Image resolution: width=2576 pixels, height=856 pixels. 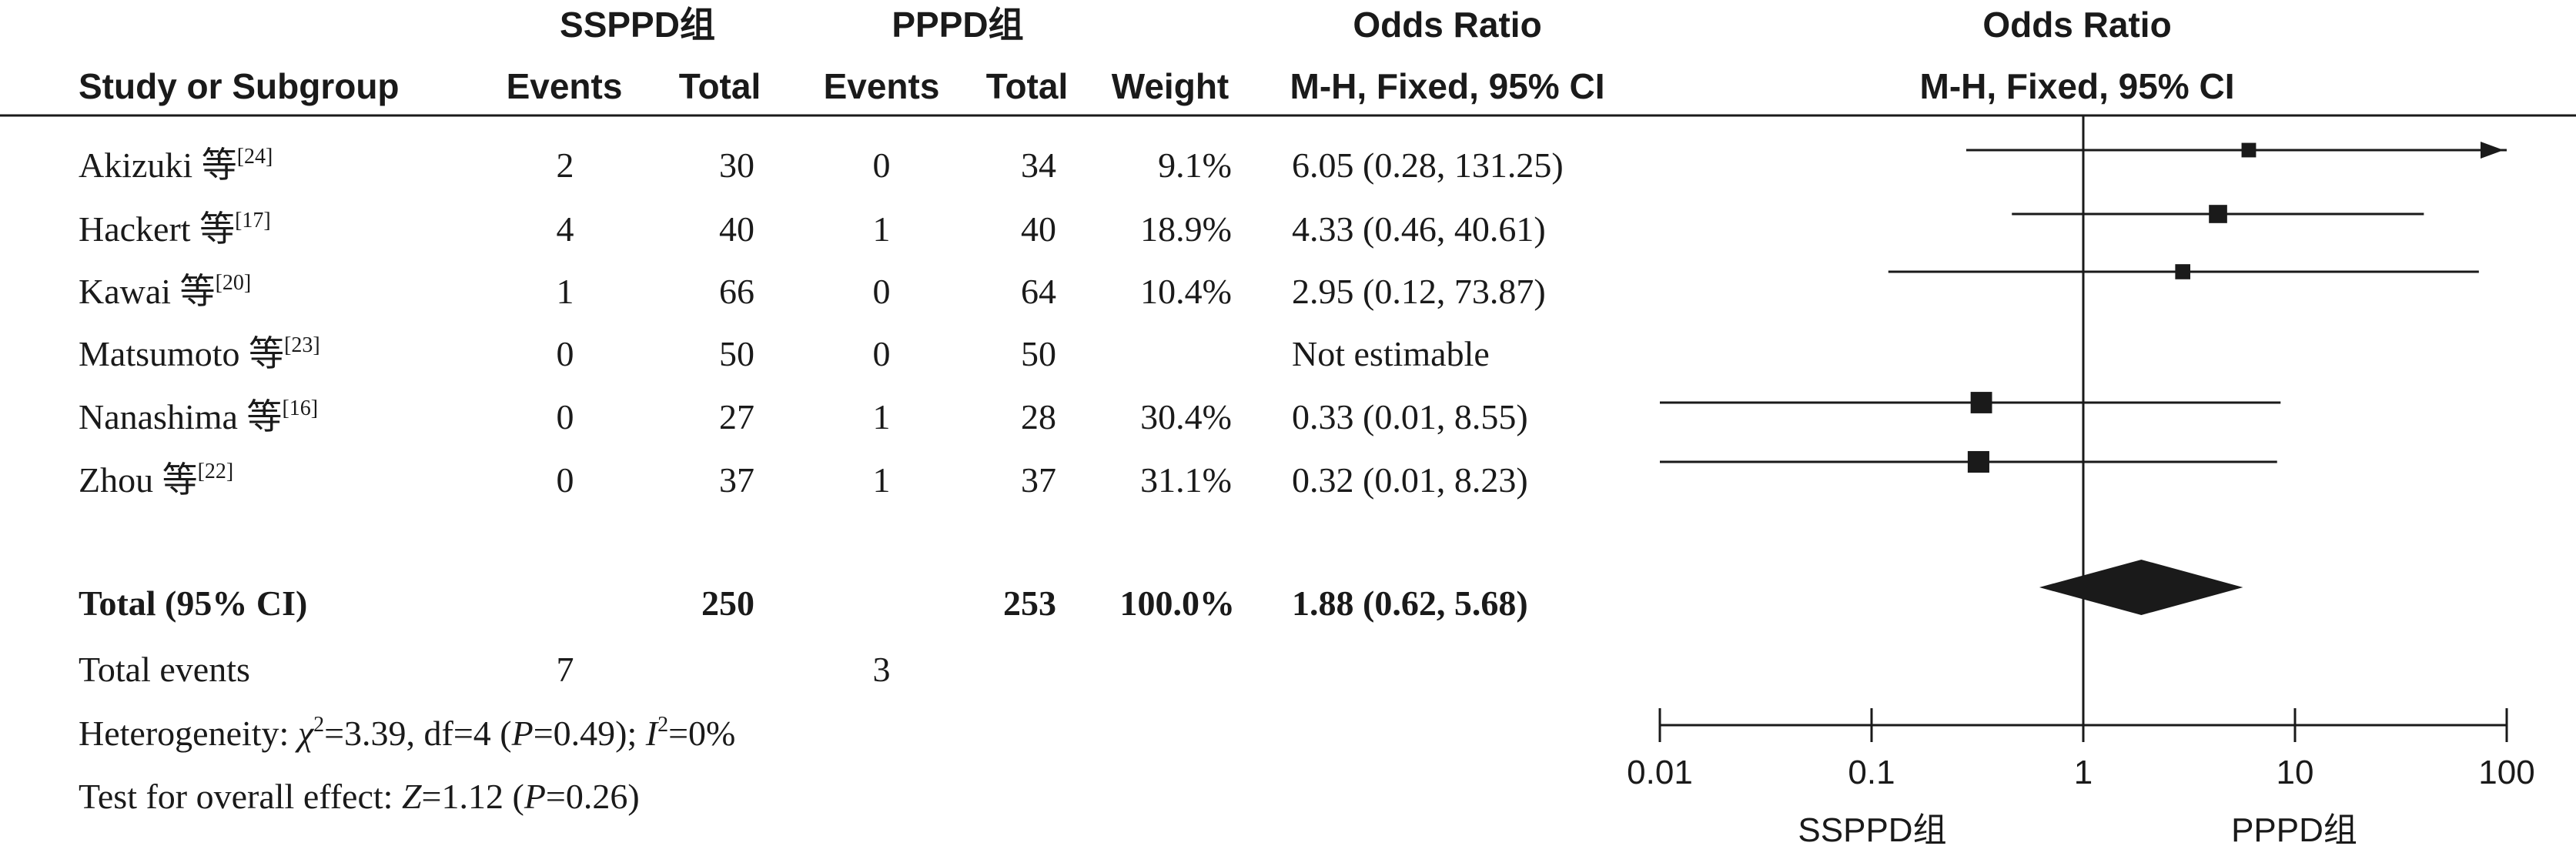 I want to click on total1-value: 40, so click(x=737, y=229).